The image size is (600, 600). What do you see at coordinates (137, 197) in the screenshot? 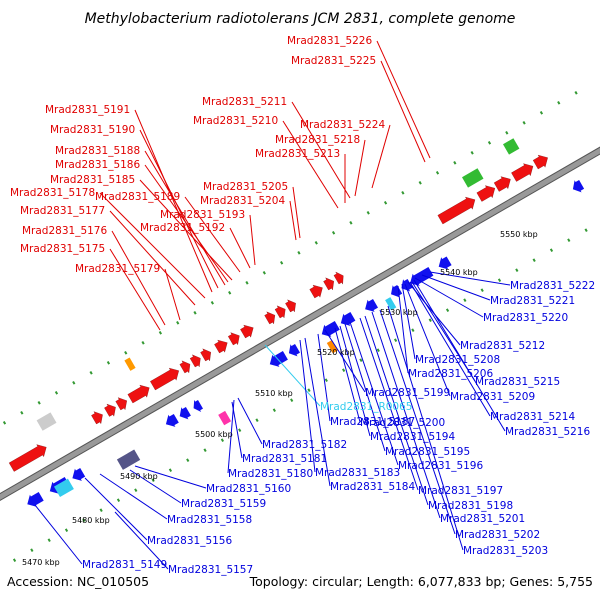
I see `gene-label-forward: Mrad2831_5189` at bounding box center [137, 197].